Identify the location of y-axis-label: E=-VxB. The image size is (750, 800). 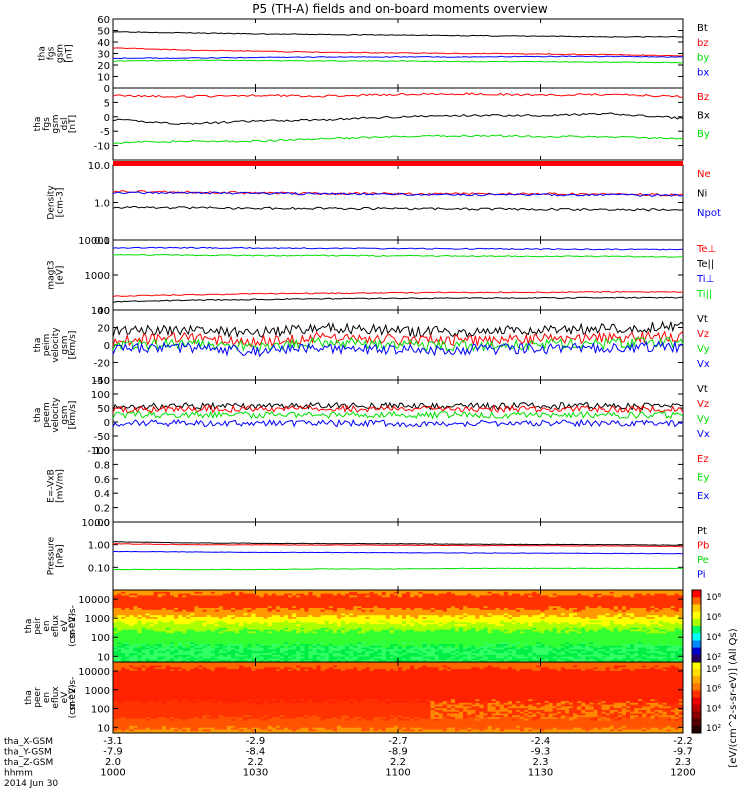
(52, 486).